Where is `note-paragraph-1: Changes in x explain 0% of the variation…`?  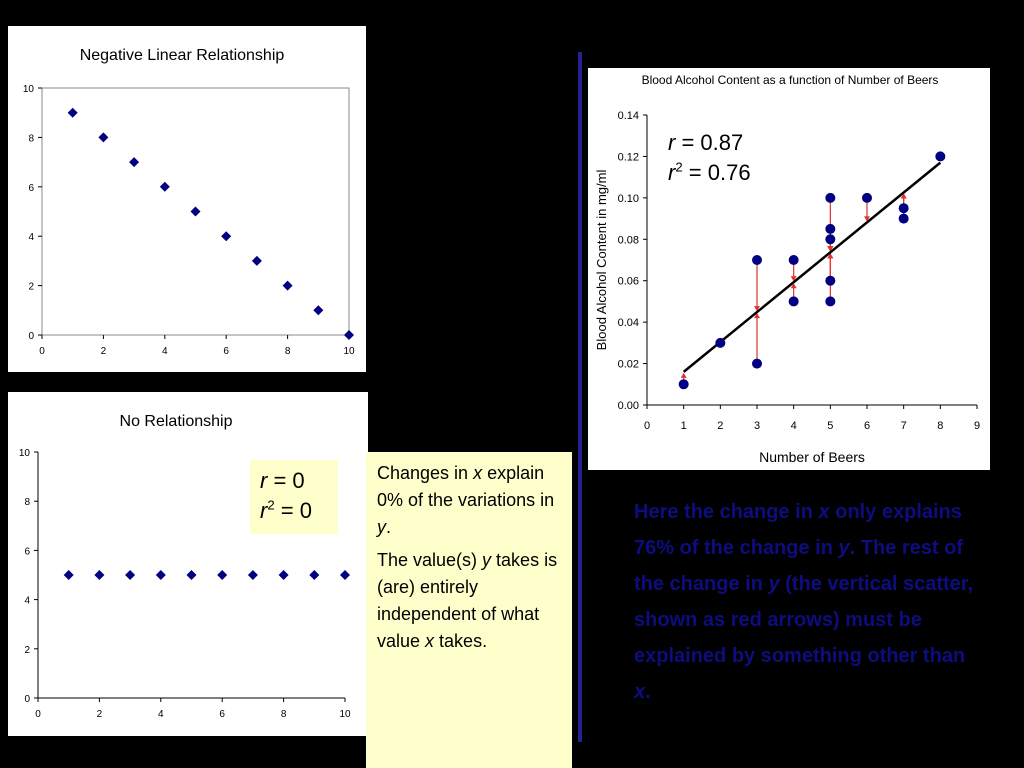 note-paragraph-1: Changes in x explain 0% of the variation… is located at coordinates (466, 500).